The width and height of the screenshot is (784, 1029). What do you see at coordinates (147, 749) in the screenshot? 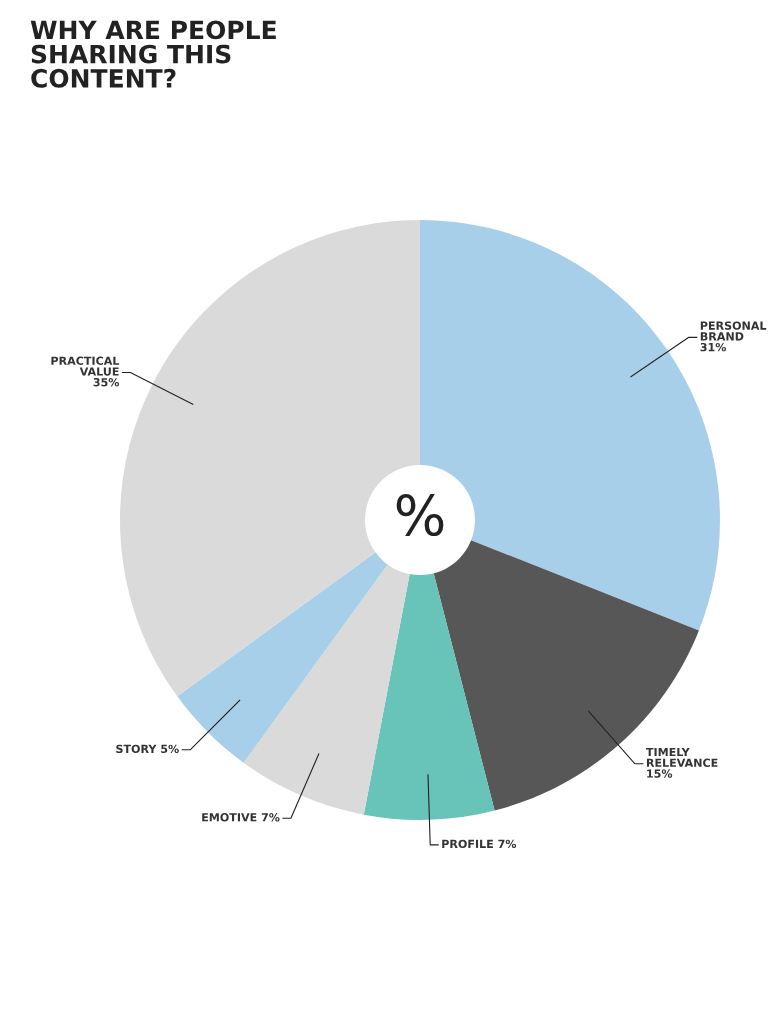
I see `slice-label: STORY 5%` at bounding box center [147, 749].